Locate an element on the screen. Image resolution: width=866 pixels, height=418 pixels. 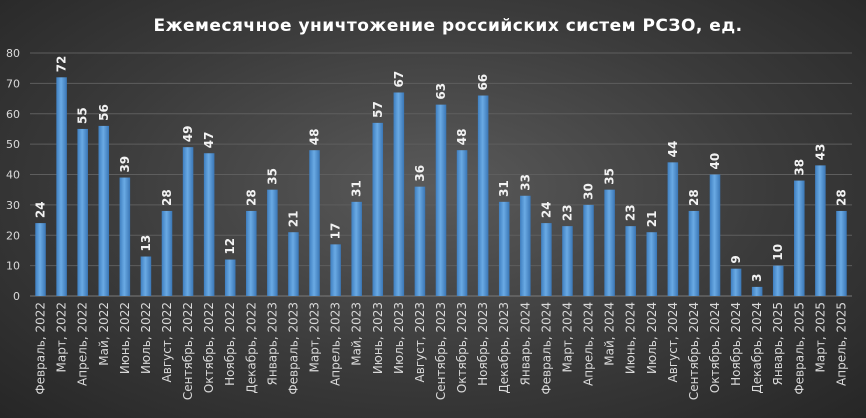
x-tick-label: Апрель, 2025 is located at coordinates (841, 344).